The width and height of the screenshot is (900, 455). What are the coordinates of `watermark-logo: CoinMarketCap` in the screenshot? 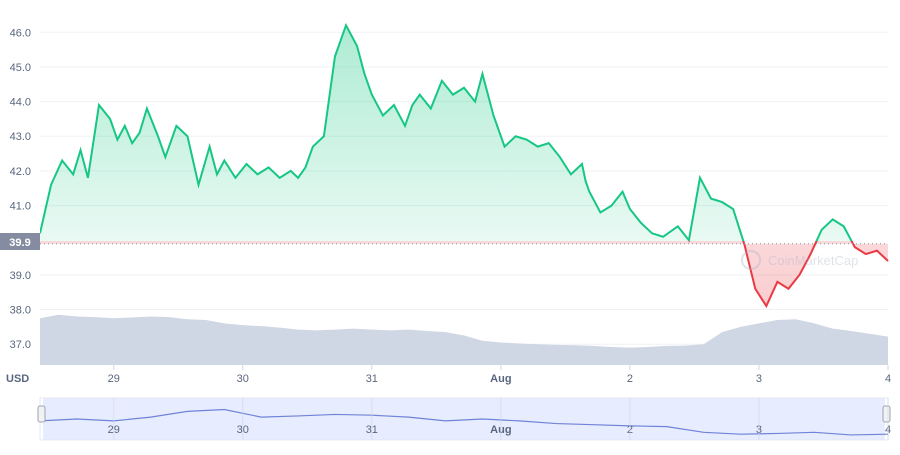 It's located at (799, 260).